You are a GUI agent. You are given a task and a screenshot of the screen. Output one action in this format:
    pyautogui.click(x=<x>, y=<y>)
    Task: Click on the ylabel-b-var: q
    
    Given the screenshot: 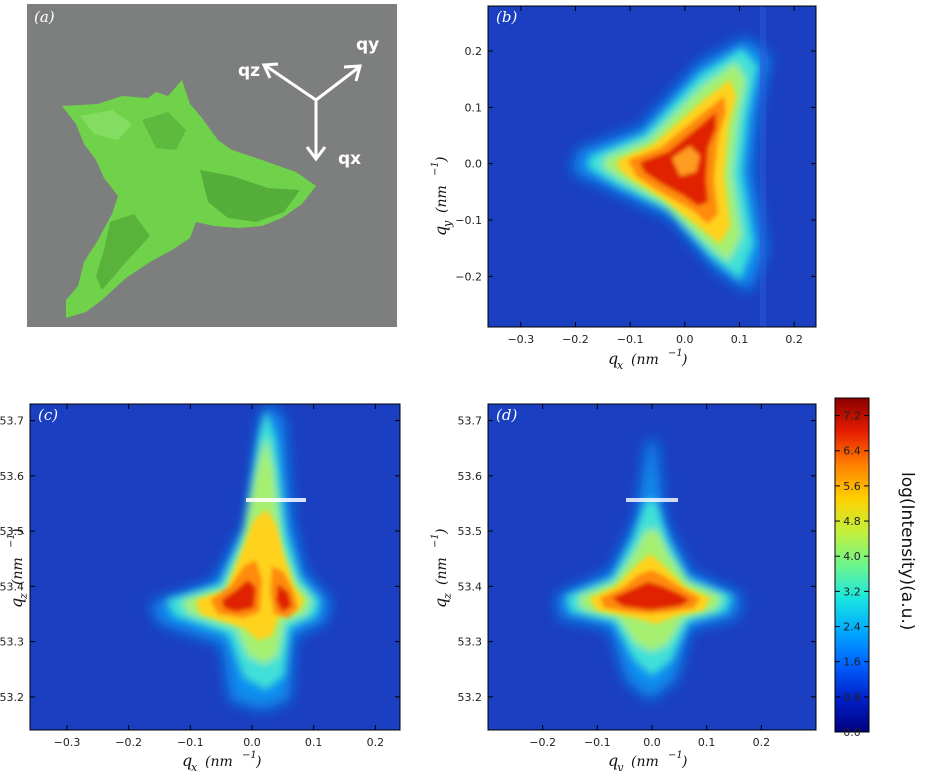 What is the action you would take?
    pyautogui.click(x=440, y=231)
    